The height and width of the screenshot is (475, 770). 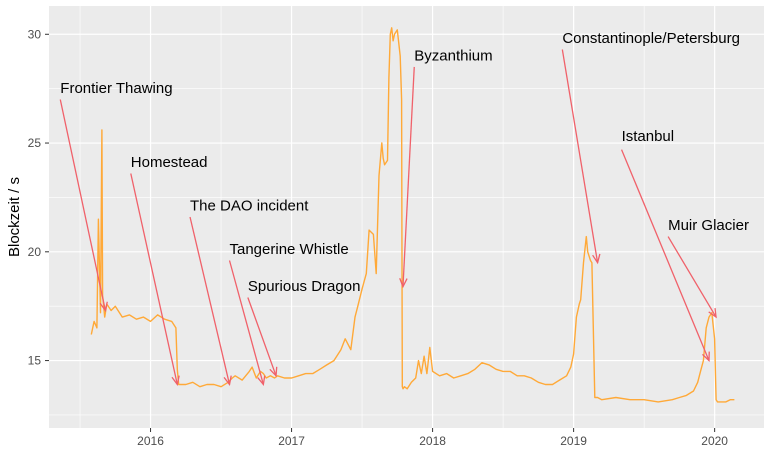 I want to click on x-tick-label: 2017, so click(x=291, y=441).